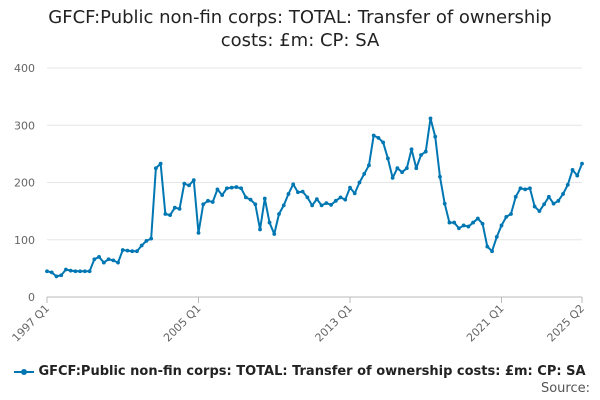 The image size is (600, 400). What do you see at coordinates (24, 372) in the screenshot?
I see `legend-marker-icon` at bounding box center [24, 372].